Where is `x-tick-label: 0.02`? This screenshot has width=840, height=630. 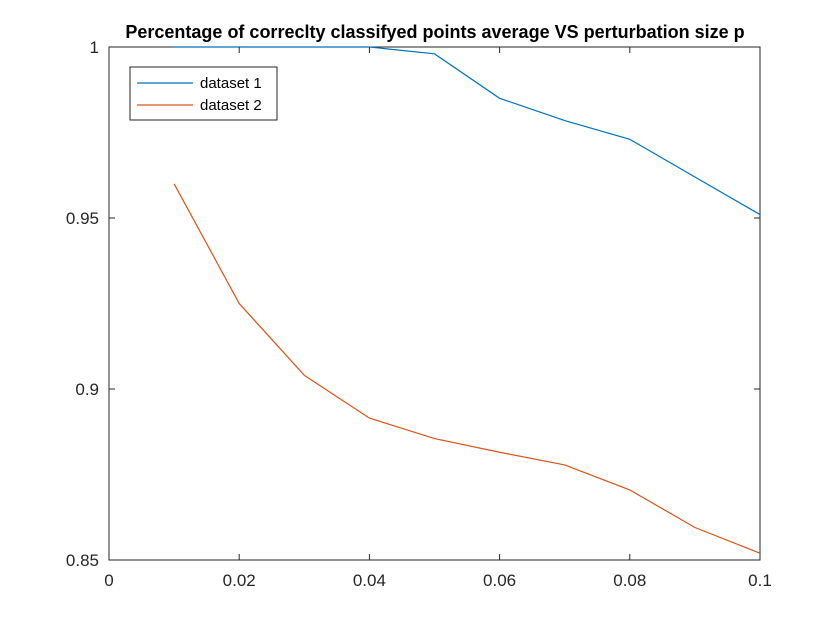
x-tick-label: 0.02 is located at coordinates (239, 580).